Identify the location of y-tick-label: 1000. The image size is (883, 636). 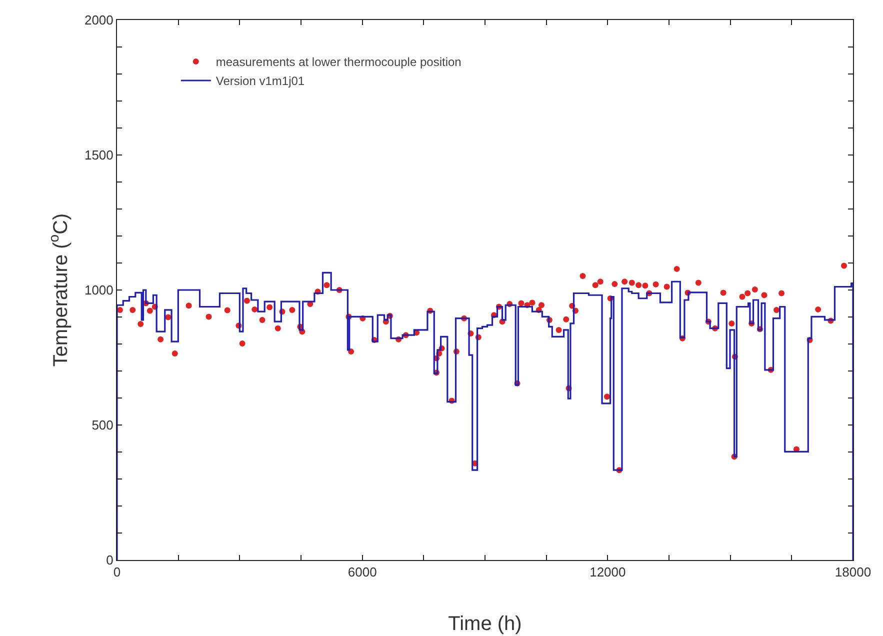
(99, 290).